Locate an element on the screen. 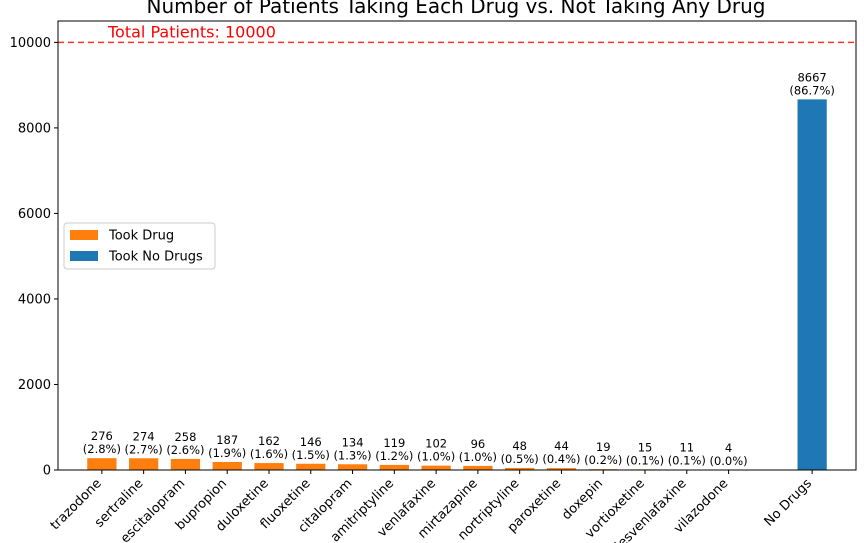 The image size is (864, 543). bar-value-label: 4 is located at coordinates (728, 448).